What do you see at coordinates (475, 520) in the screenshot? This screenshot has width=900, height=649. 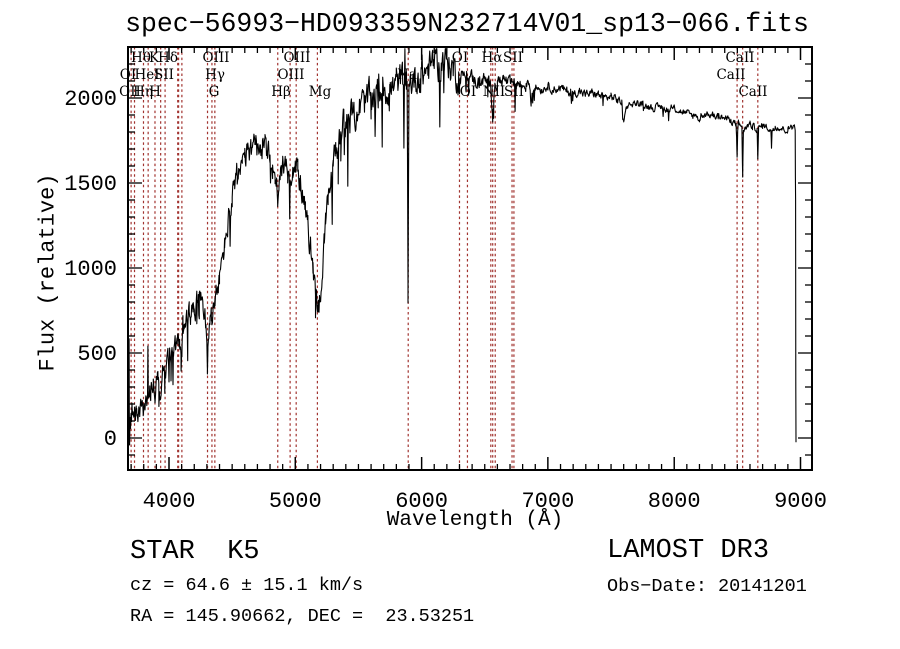 I see `x-axis-title: Wavelength (Å)` at bounding box center [475, 520].